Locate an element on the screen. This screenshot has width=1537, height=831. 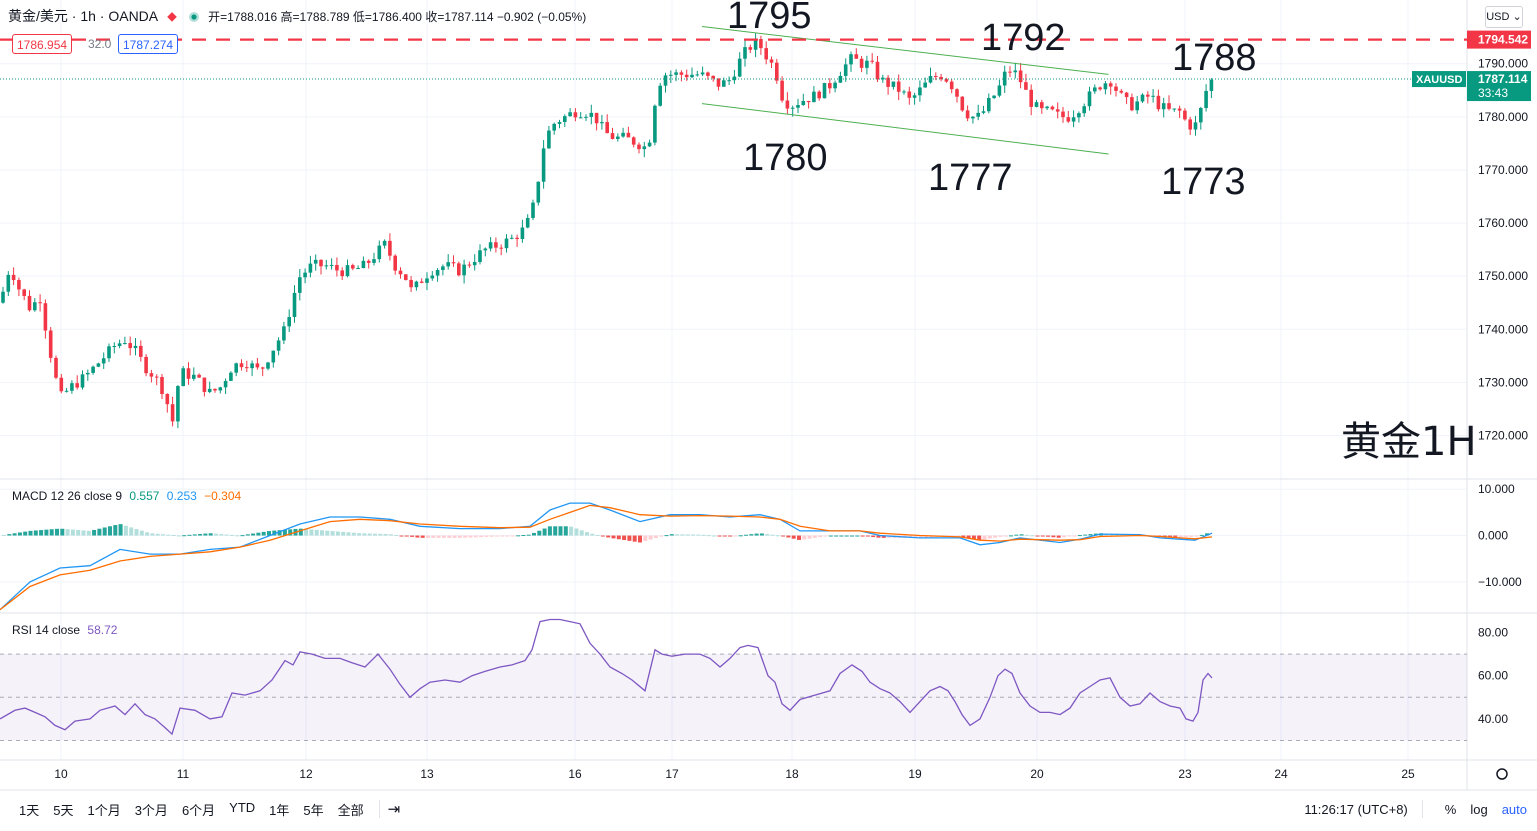
range-5d: 5天 is located at coordinates (63, 810).